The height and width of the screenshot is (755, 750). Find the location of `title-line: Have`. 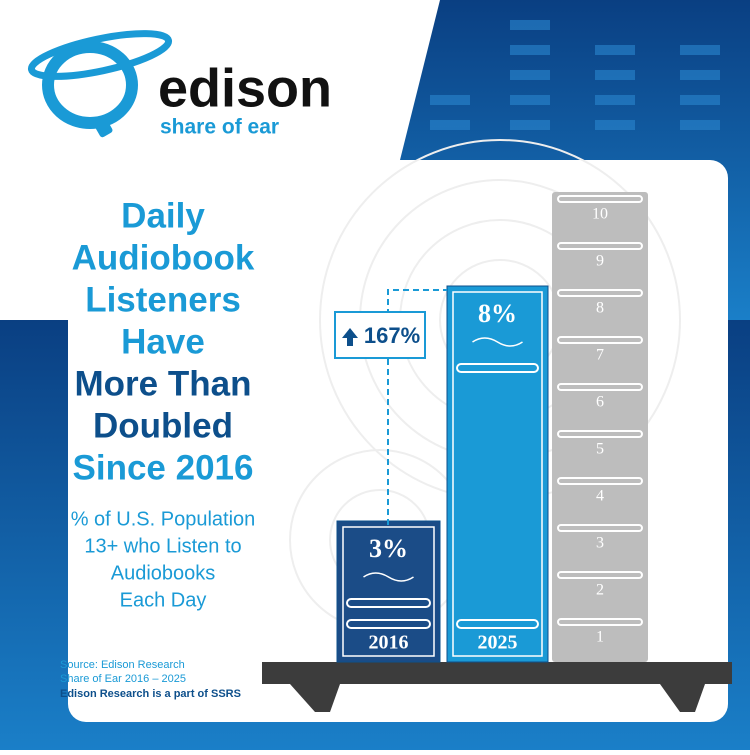

title-line: Have is located at coordinates (163, 341).